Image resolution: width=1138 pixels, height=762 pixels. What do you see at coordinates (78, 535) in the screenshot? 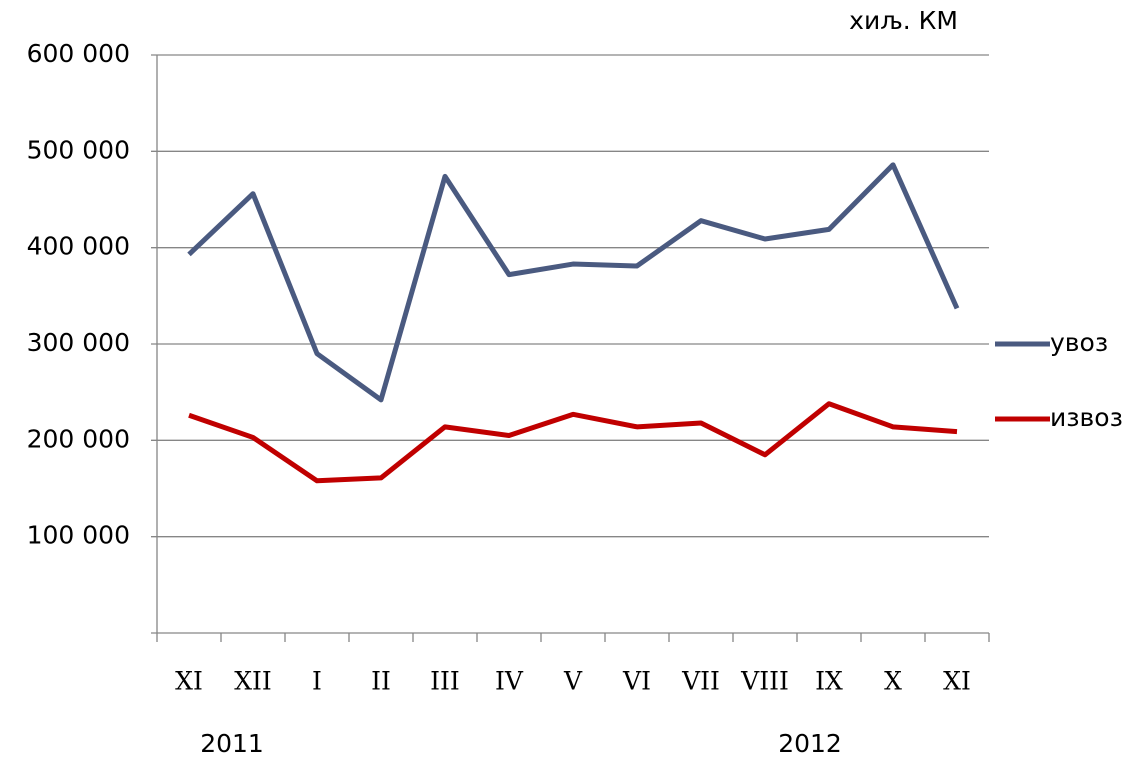
I see `y-tick-label: 100 000` at bounding box center [78, 535].